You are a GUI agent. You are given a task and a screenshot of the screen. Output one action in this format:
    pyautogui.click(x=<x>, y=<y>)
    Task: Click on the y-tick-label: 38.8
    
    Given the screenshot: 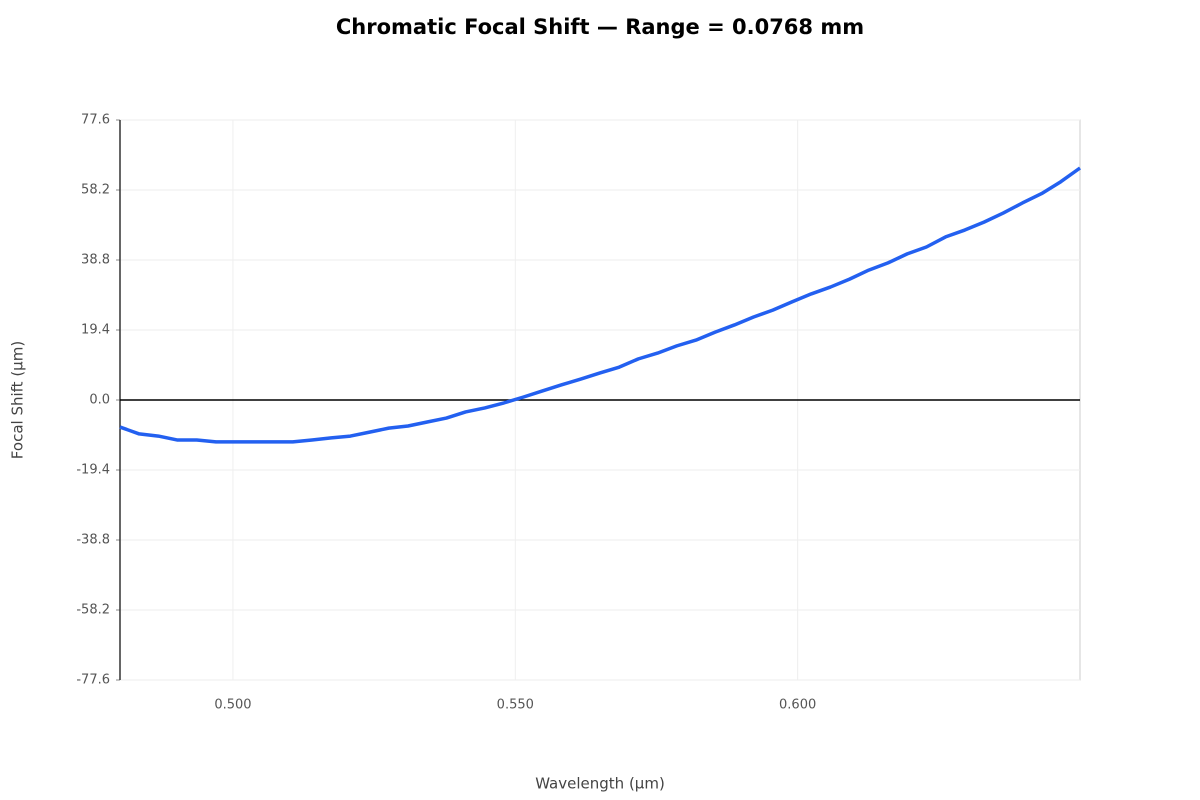 What is the action you would take?
    pyautogui.click(x=95, y=260)
    